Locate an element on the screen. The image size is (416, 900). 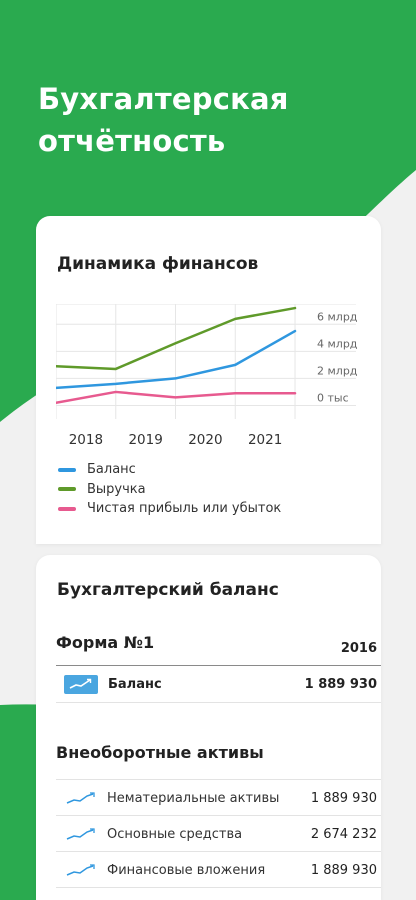
x-tick-label: 2019 is located at coordinates (145, 440).